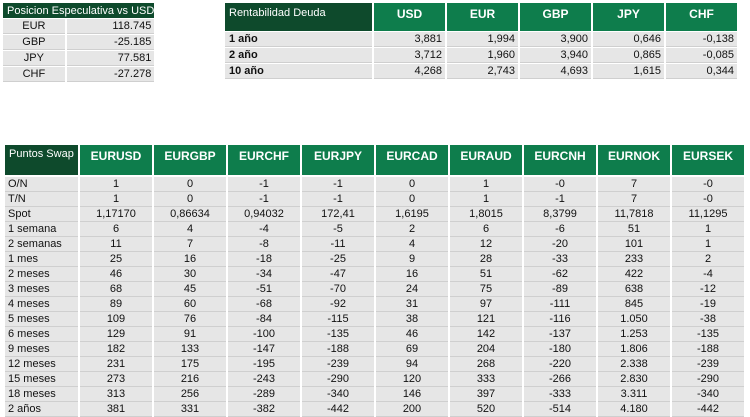 Image resolution: width=750 pixels, height=417 pixels. What do you see at coordinates (412, 304) in the screenshot?
I see `table-cell: 31` at bounding box center [412, 304].